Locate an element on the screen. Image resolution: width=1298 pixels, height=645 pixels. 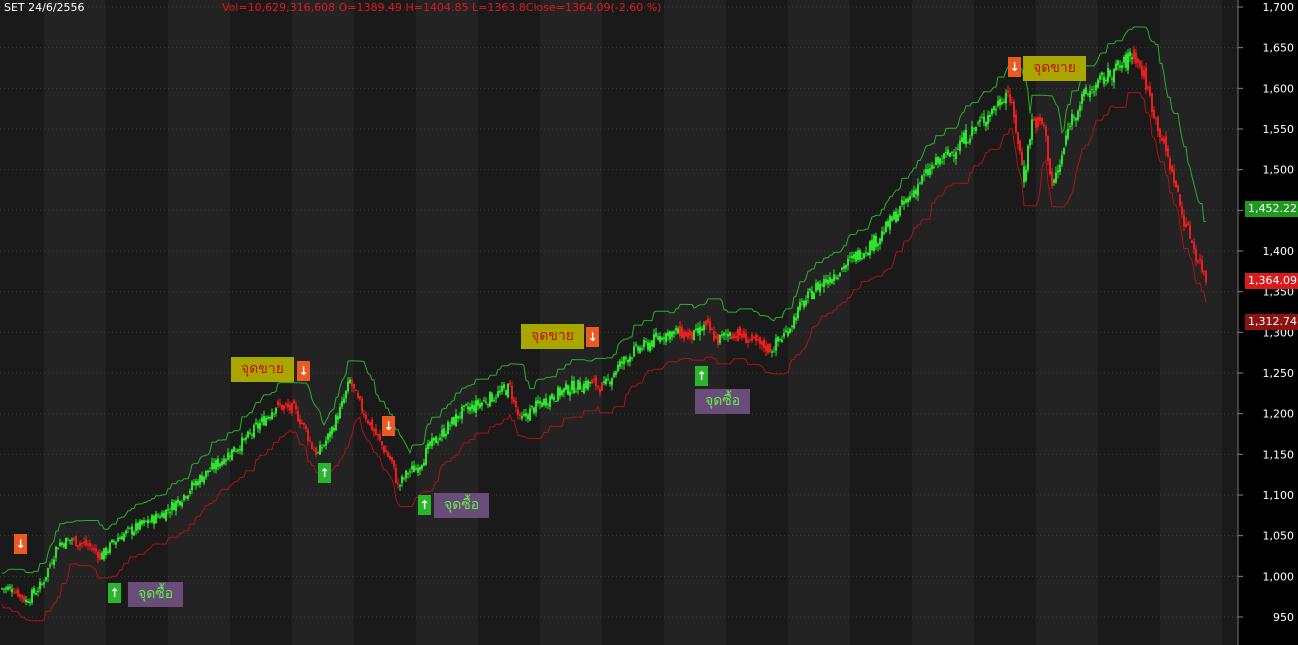
axis-tick-label: 1,150 is located at coordinates (1279, 454).